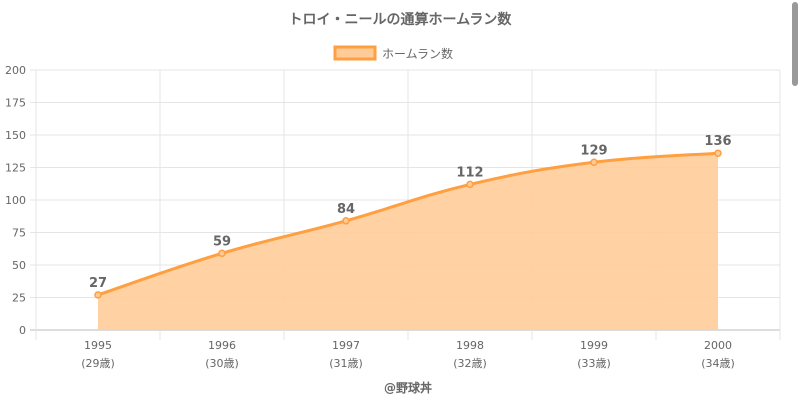 This screenshot has width=800, height=400. I want to click on x-tick-sublabel: (34歳), so click(718, 363).